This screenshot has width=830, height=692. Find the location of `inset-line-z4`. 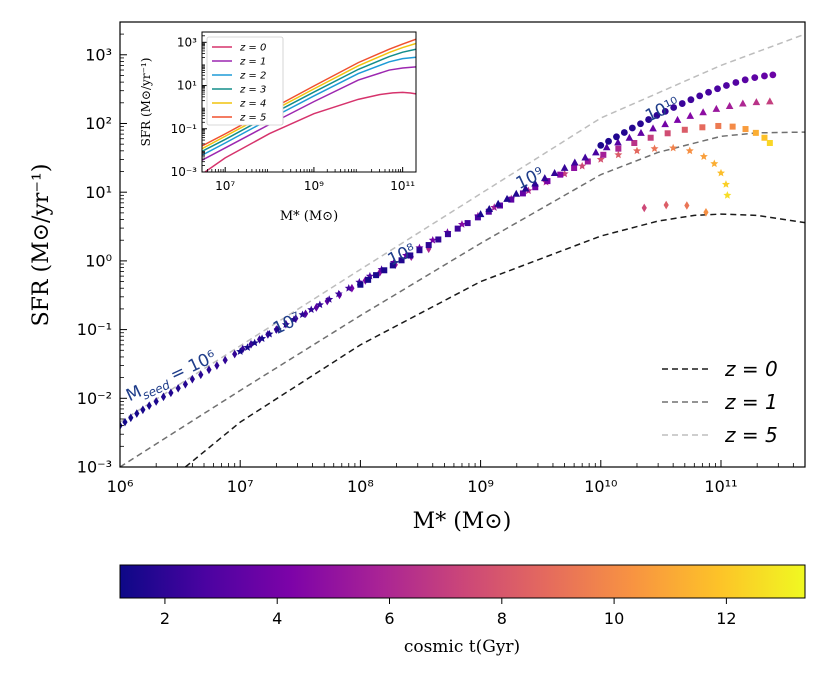

inset-line-z4 is located at coordinates (309, 96).